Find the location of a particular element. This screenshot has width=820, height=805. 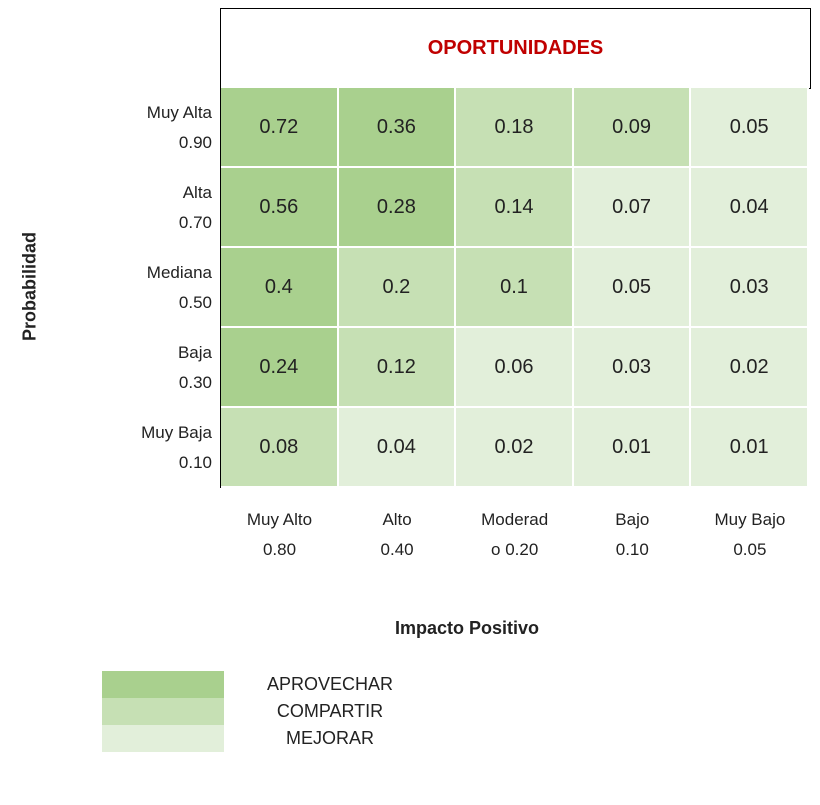

cell: 0.12 is located at coordinates (397, 368).